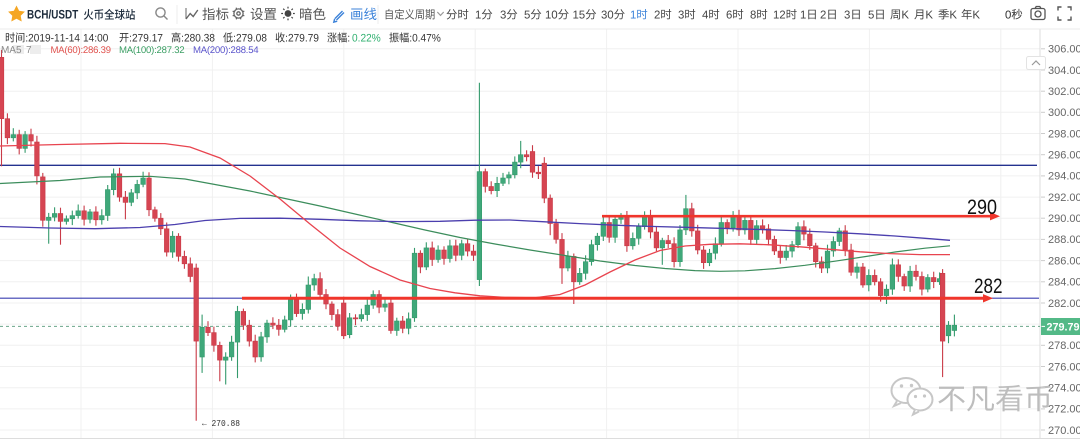  Describe the element at coordinates (1064, 71) in the screenshot. I see `svg-text: 304.00` at that location.